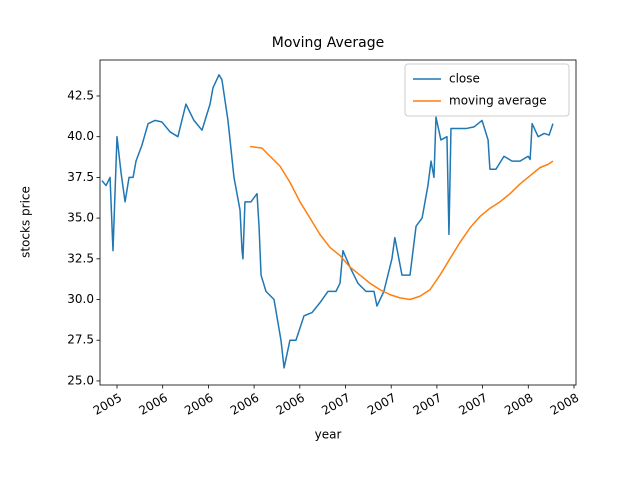  What do you see at coordinates (80, 136) in the screenshot?
I see `y-tick-label: 40.0` at bounding box center [80, 136].